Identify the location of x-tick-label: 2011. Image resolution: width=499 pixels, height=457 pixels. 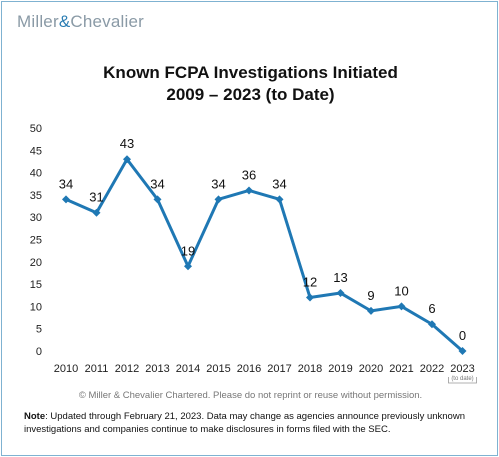
(97, 369).